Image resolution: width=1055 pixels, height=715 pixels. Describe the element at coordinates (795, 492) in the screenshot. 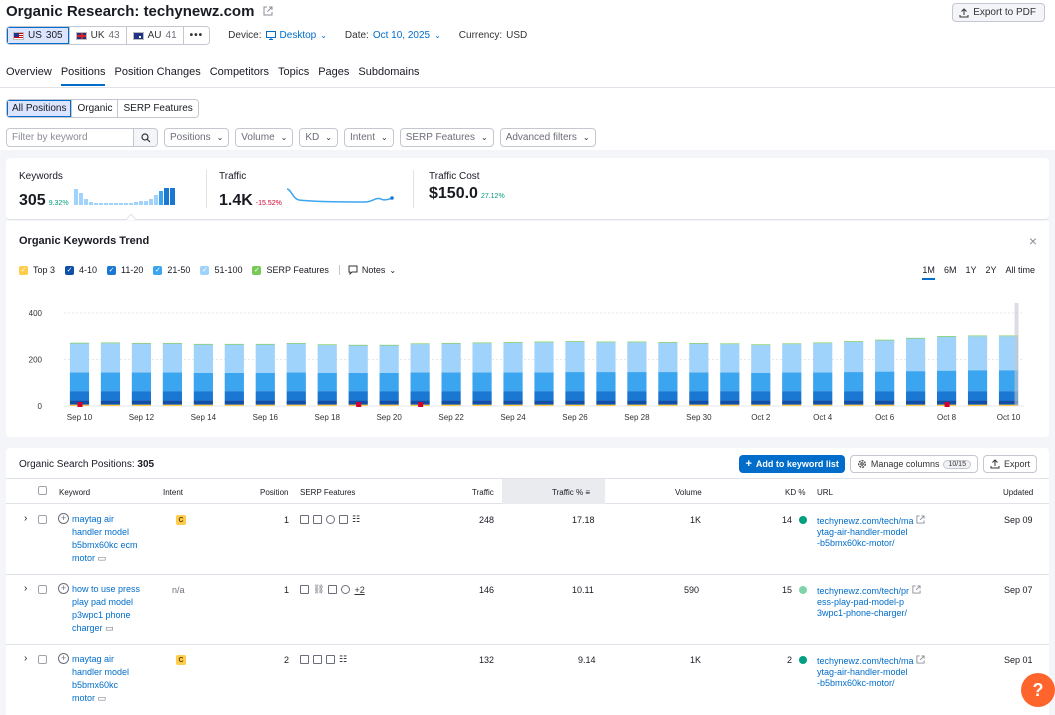

I see `col-kd: KD %` at that location.